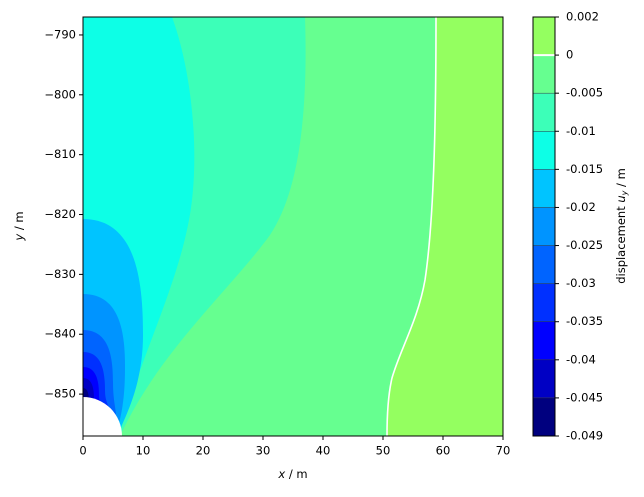 Image resolution: width=644 pixels, height=497 pixels. Describe the element at coordinates (383, 451) in the screenshot. I see `x-tick-label: 50` at that location.